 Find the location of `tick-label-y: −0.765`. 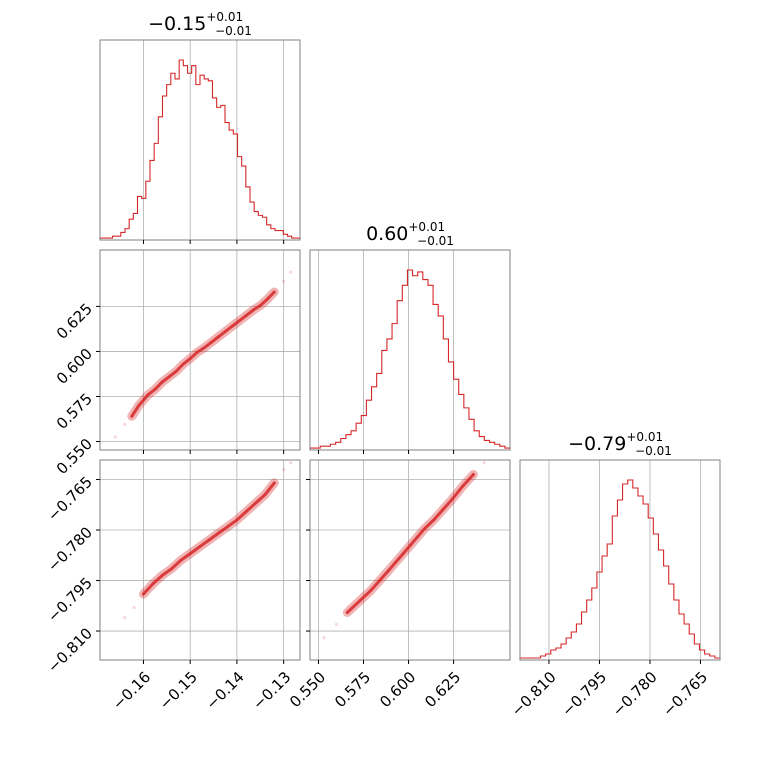

tick-label-y: −0.765 is located at coordinates (70, 499).